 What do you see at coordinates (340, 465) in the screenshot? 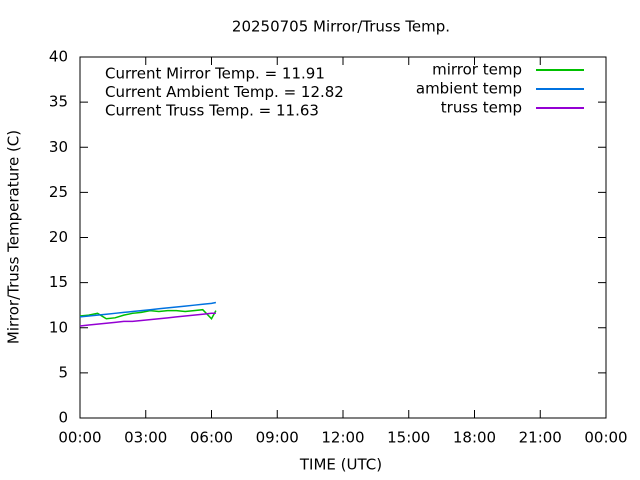
I see `x-axis-label: TIME (UTC)` at bounding box center [340, 465].